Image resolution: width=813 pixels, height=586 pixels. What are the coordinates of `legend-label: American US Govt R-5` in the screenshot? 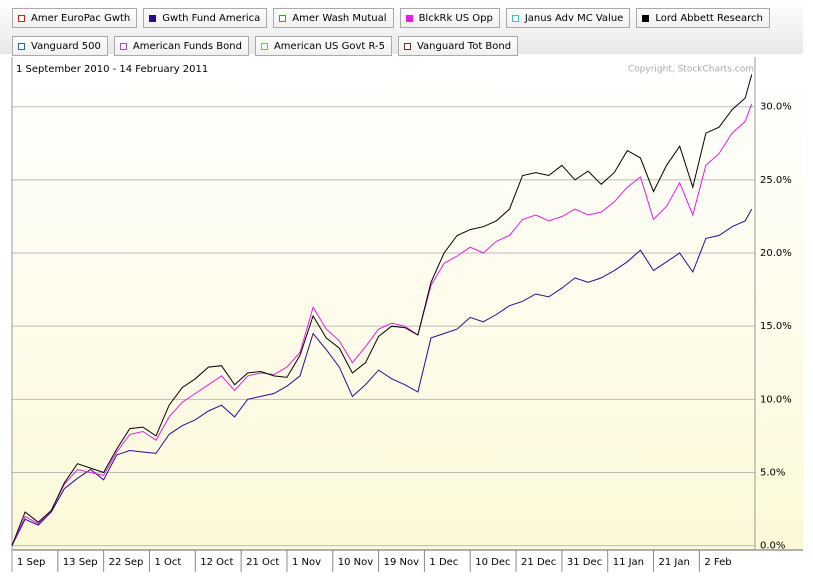 It's located at (329, 46).